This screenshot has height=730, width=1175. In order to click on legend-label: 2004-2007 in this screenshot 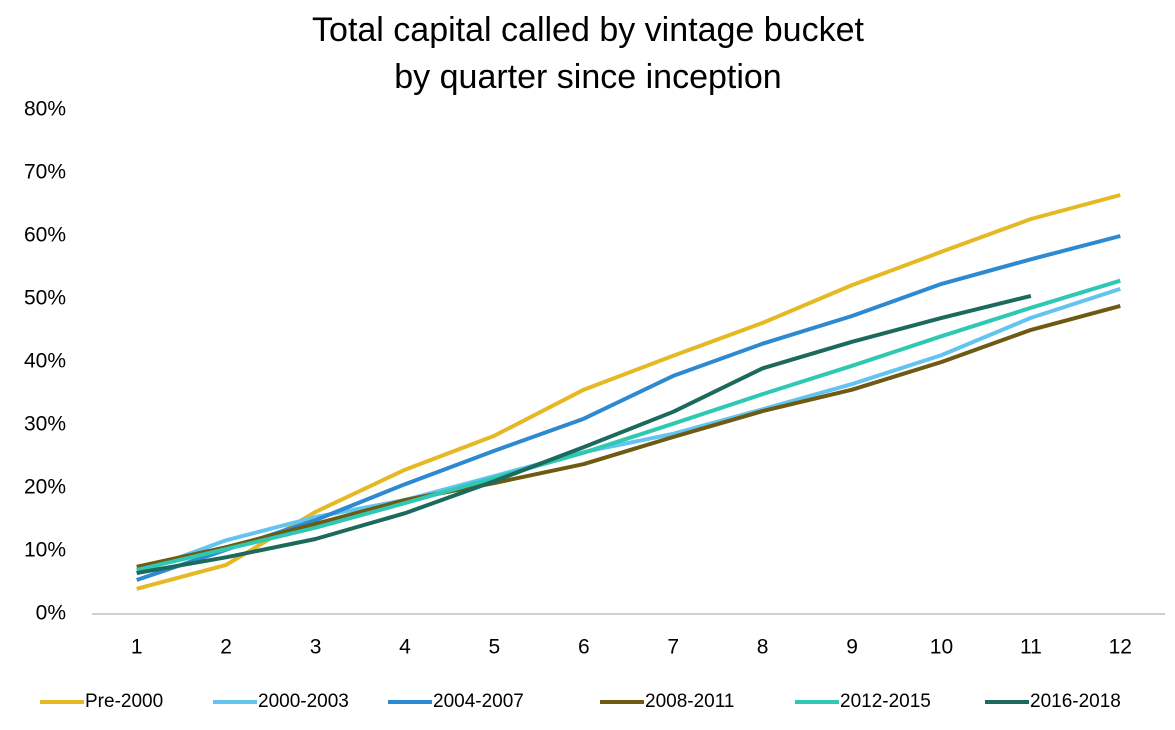, I will do `click(478, 701)`.